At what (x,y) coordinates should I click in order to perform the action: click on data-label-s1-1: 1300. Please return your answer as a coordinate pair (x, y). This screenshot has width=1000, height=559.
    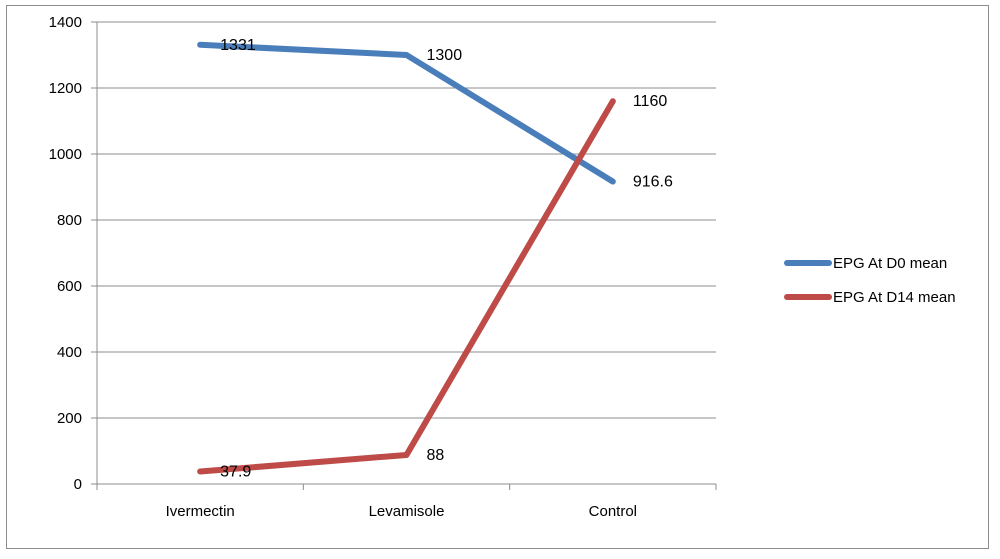
    Looking at the image, I should click on (445, 55).